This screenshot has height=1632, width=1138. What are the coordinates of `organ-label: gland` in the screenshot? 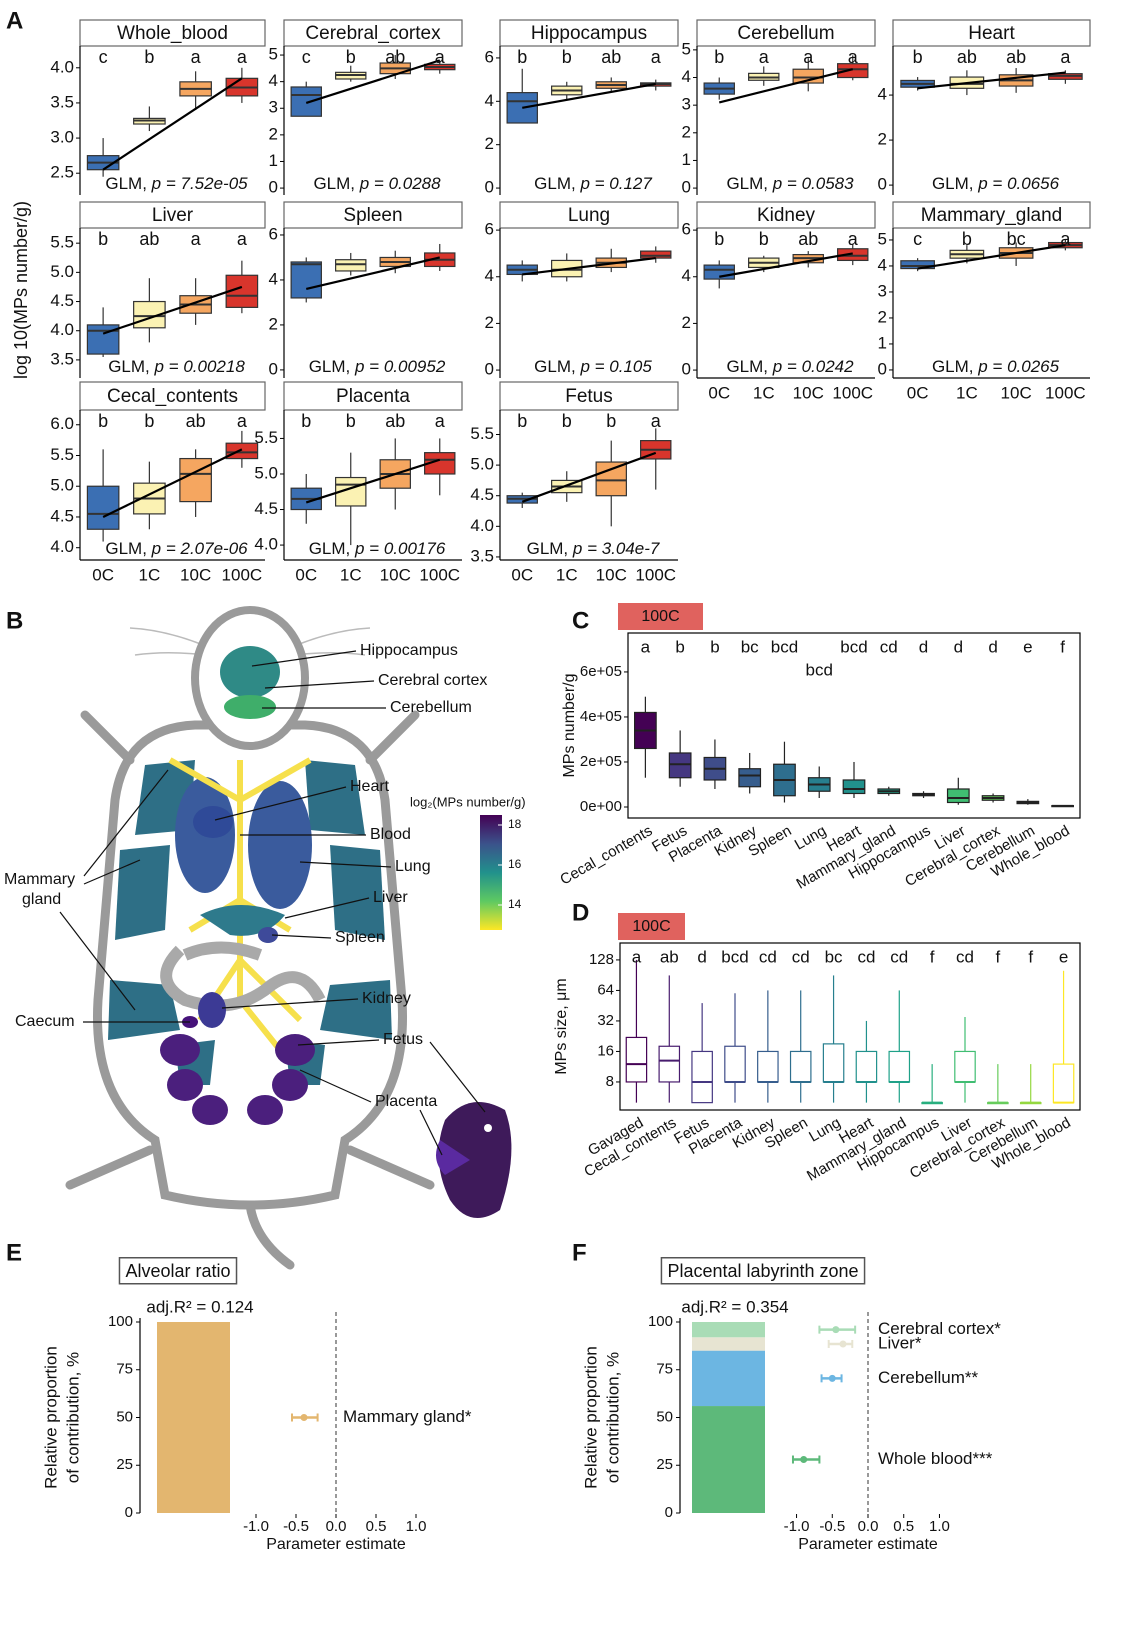 It's located at (41, 899).